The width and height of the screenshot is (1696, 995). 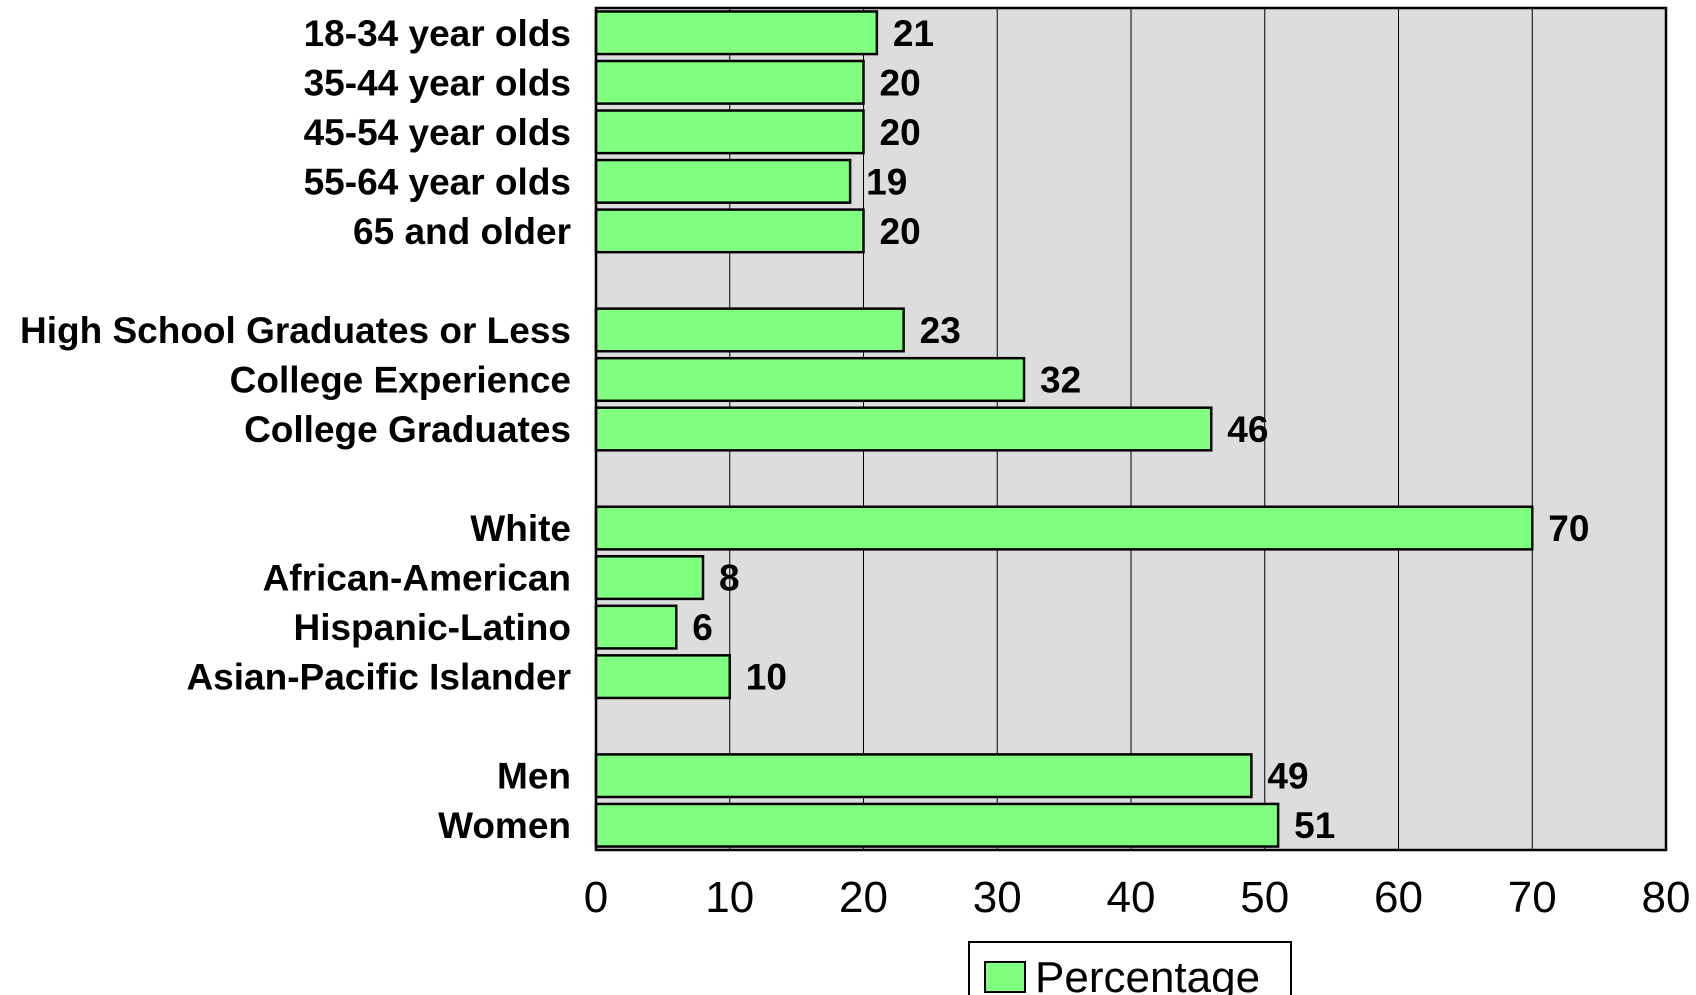 I want to click on x-tick-label: 80, so click(x=1666, y=897).